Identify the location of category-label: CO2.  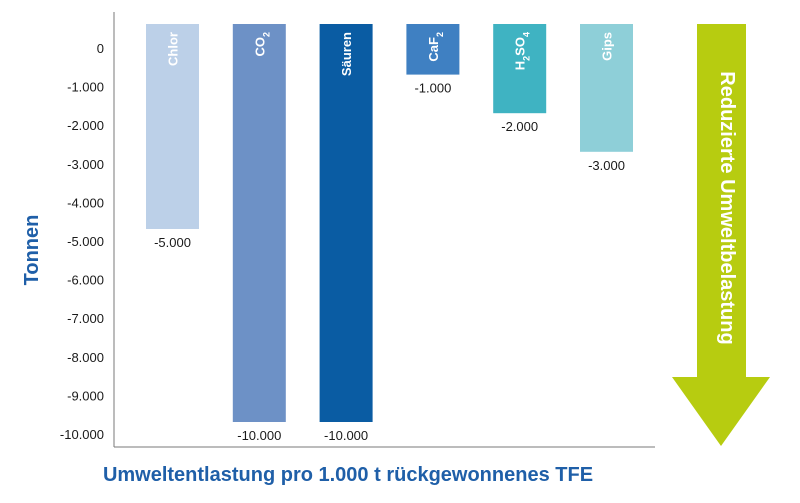
(261, 44).